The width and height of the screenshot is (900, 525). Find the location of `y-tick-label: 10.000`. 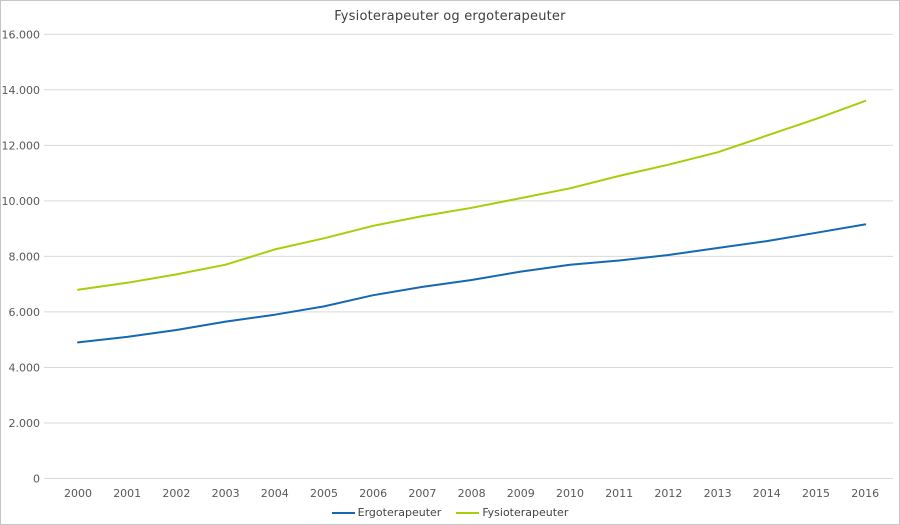

y-tick-label: 10.000 is located at coordinates (21, 201).